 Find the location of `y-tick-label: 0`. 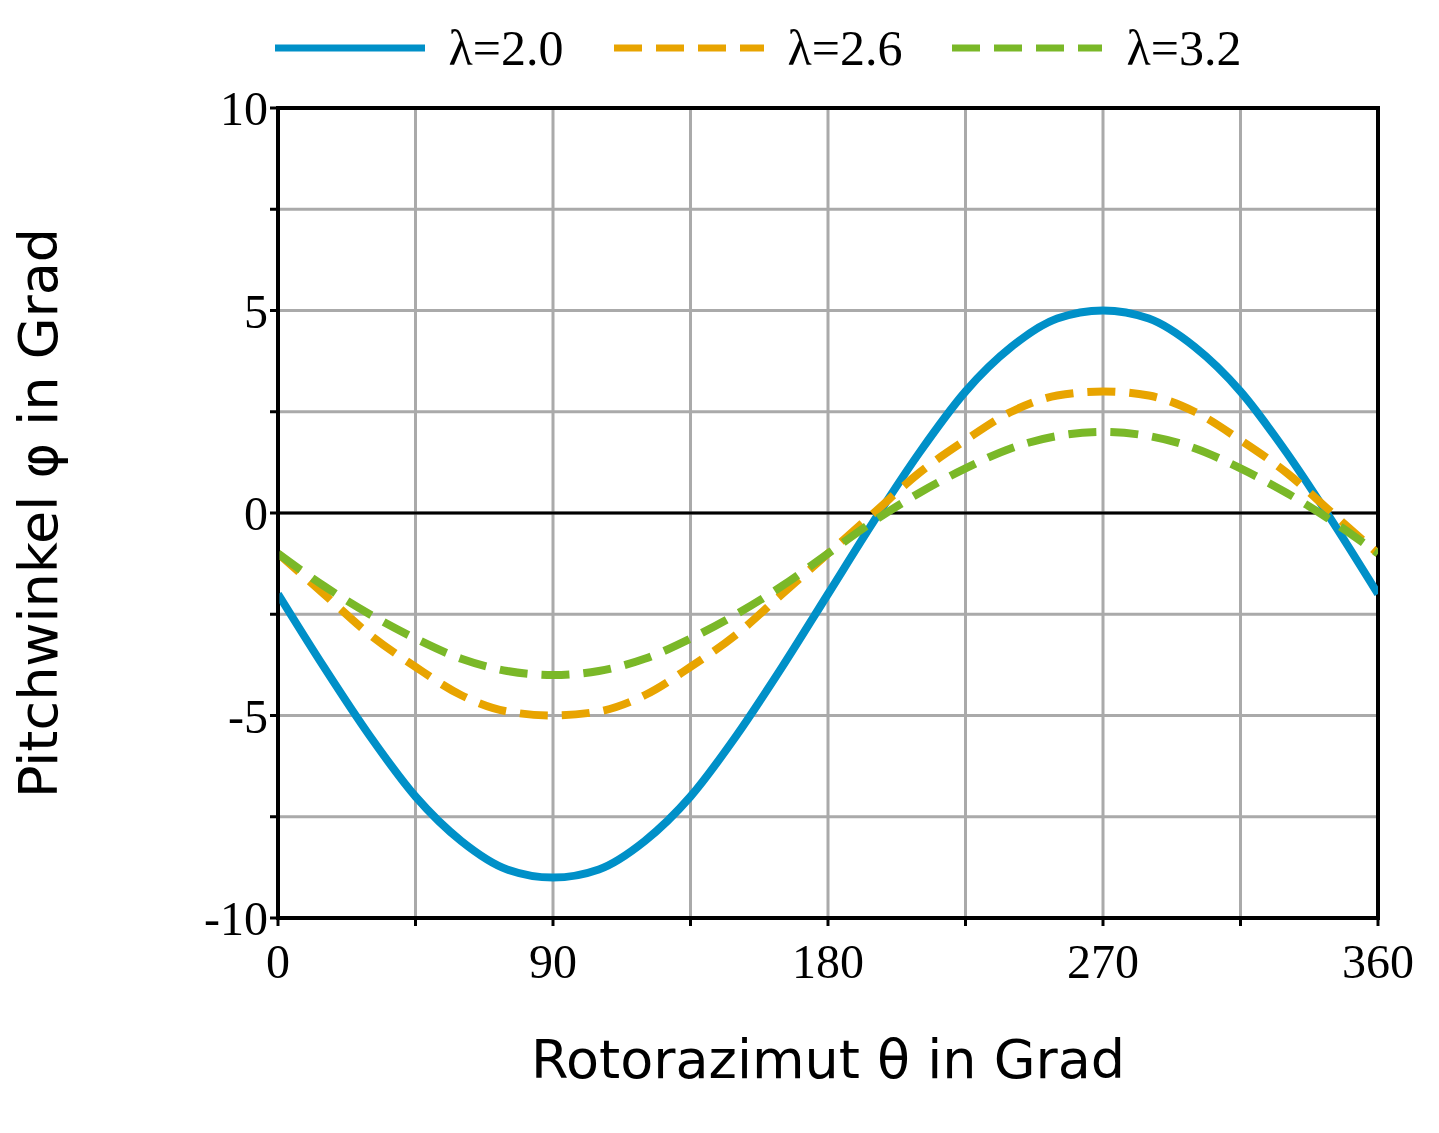

y-tick-label: 0 is located at coordinates (256, 514).